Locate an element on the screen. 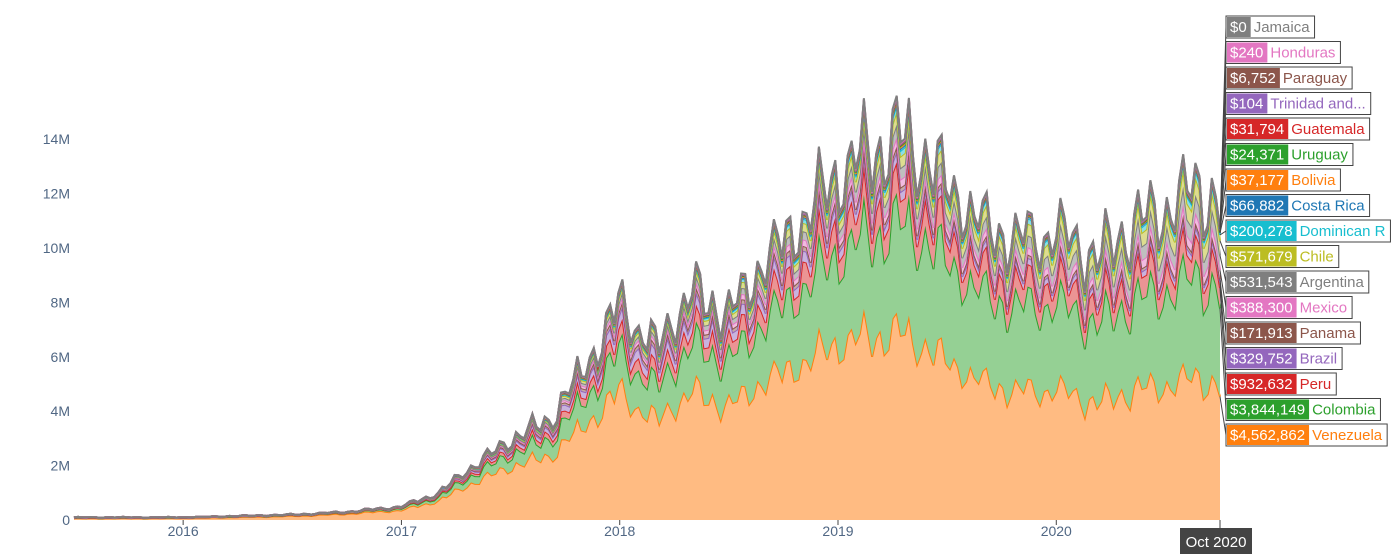 This screenshot has width=1395, height=558. hover-label-uruguay: $24,371 Uruguay is located at coordinates (1286, 187).